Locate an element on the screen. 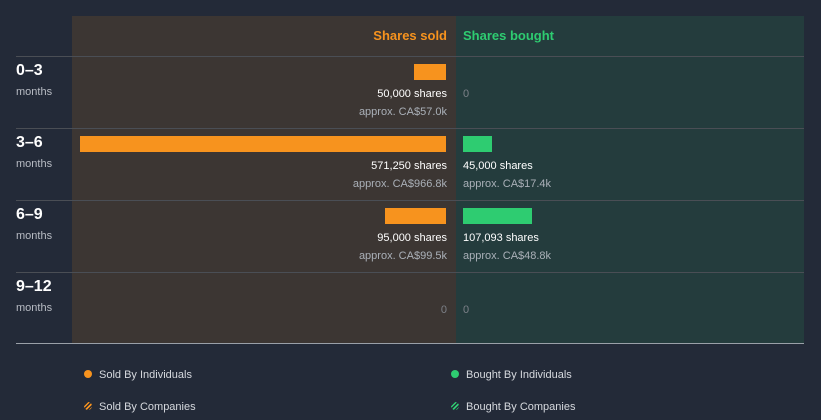 Image resolution: width=821 pixels, height=420 pixels. baseline-axis is located at coordinates (410, 343).